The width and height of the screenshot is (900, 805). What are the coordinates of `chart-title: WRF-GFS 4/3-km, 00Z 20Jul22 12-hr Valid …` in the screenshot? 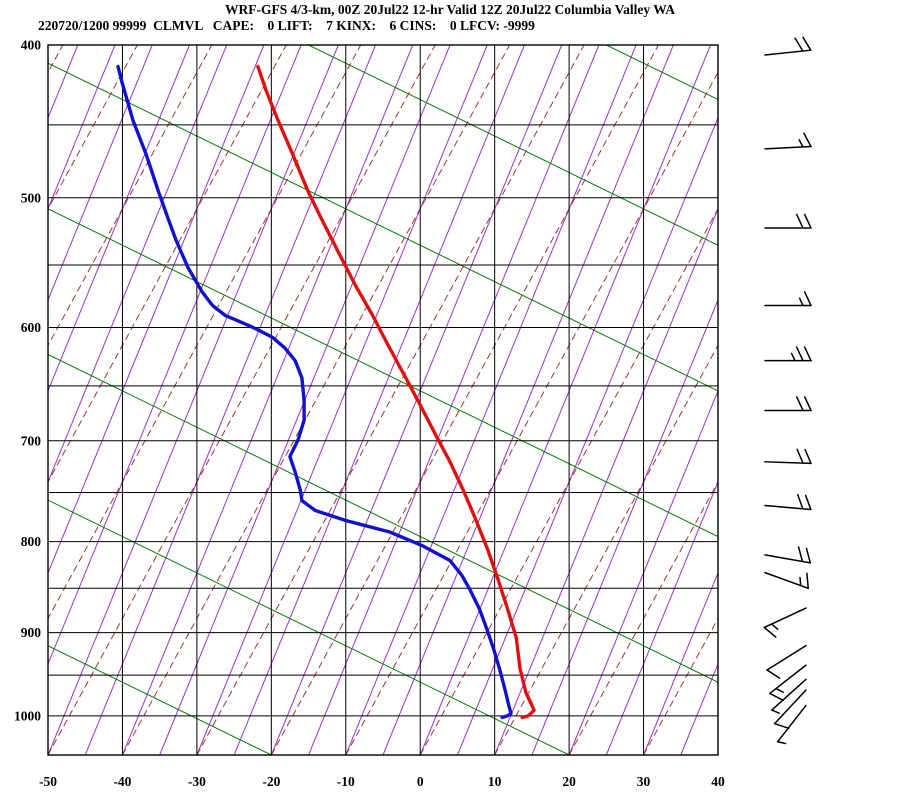 It's located at (450, 9).